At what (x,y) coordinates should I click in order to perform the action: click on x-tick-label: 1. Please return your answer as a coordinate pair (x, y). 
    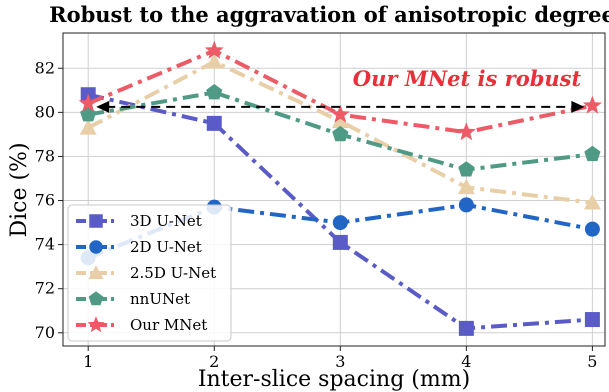
    Looking at the image, I should click on (88, 361).